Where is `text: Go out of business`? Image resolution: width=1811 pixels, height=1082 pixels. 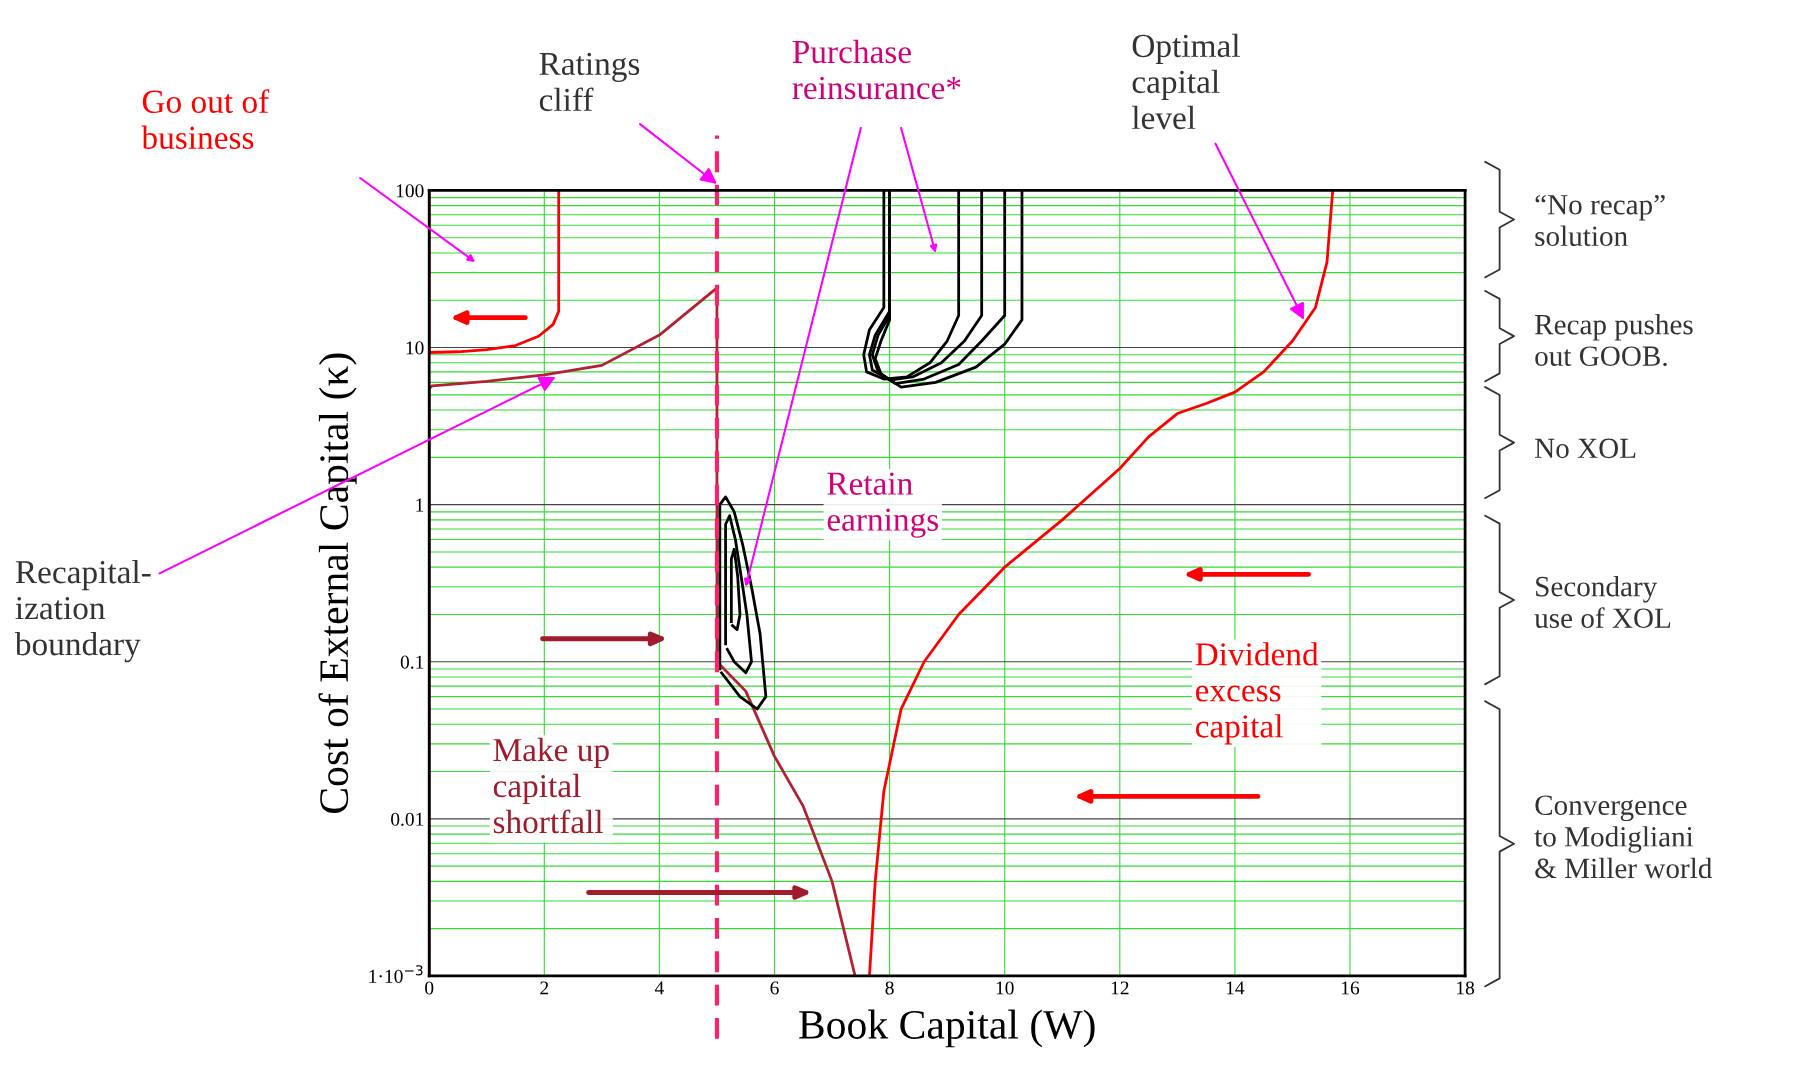 text: Go out of business is located at coordinates (205, 119).